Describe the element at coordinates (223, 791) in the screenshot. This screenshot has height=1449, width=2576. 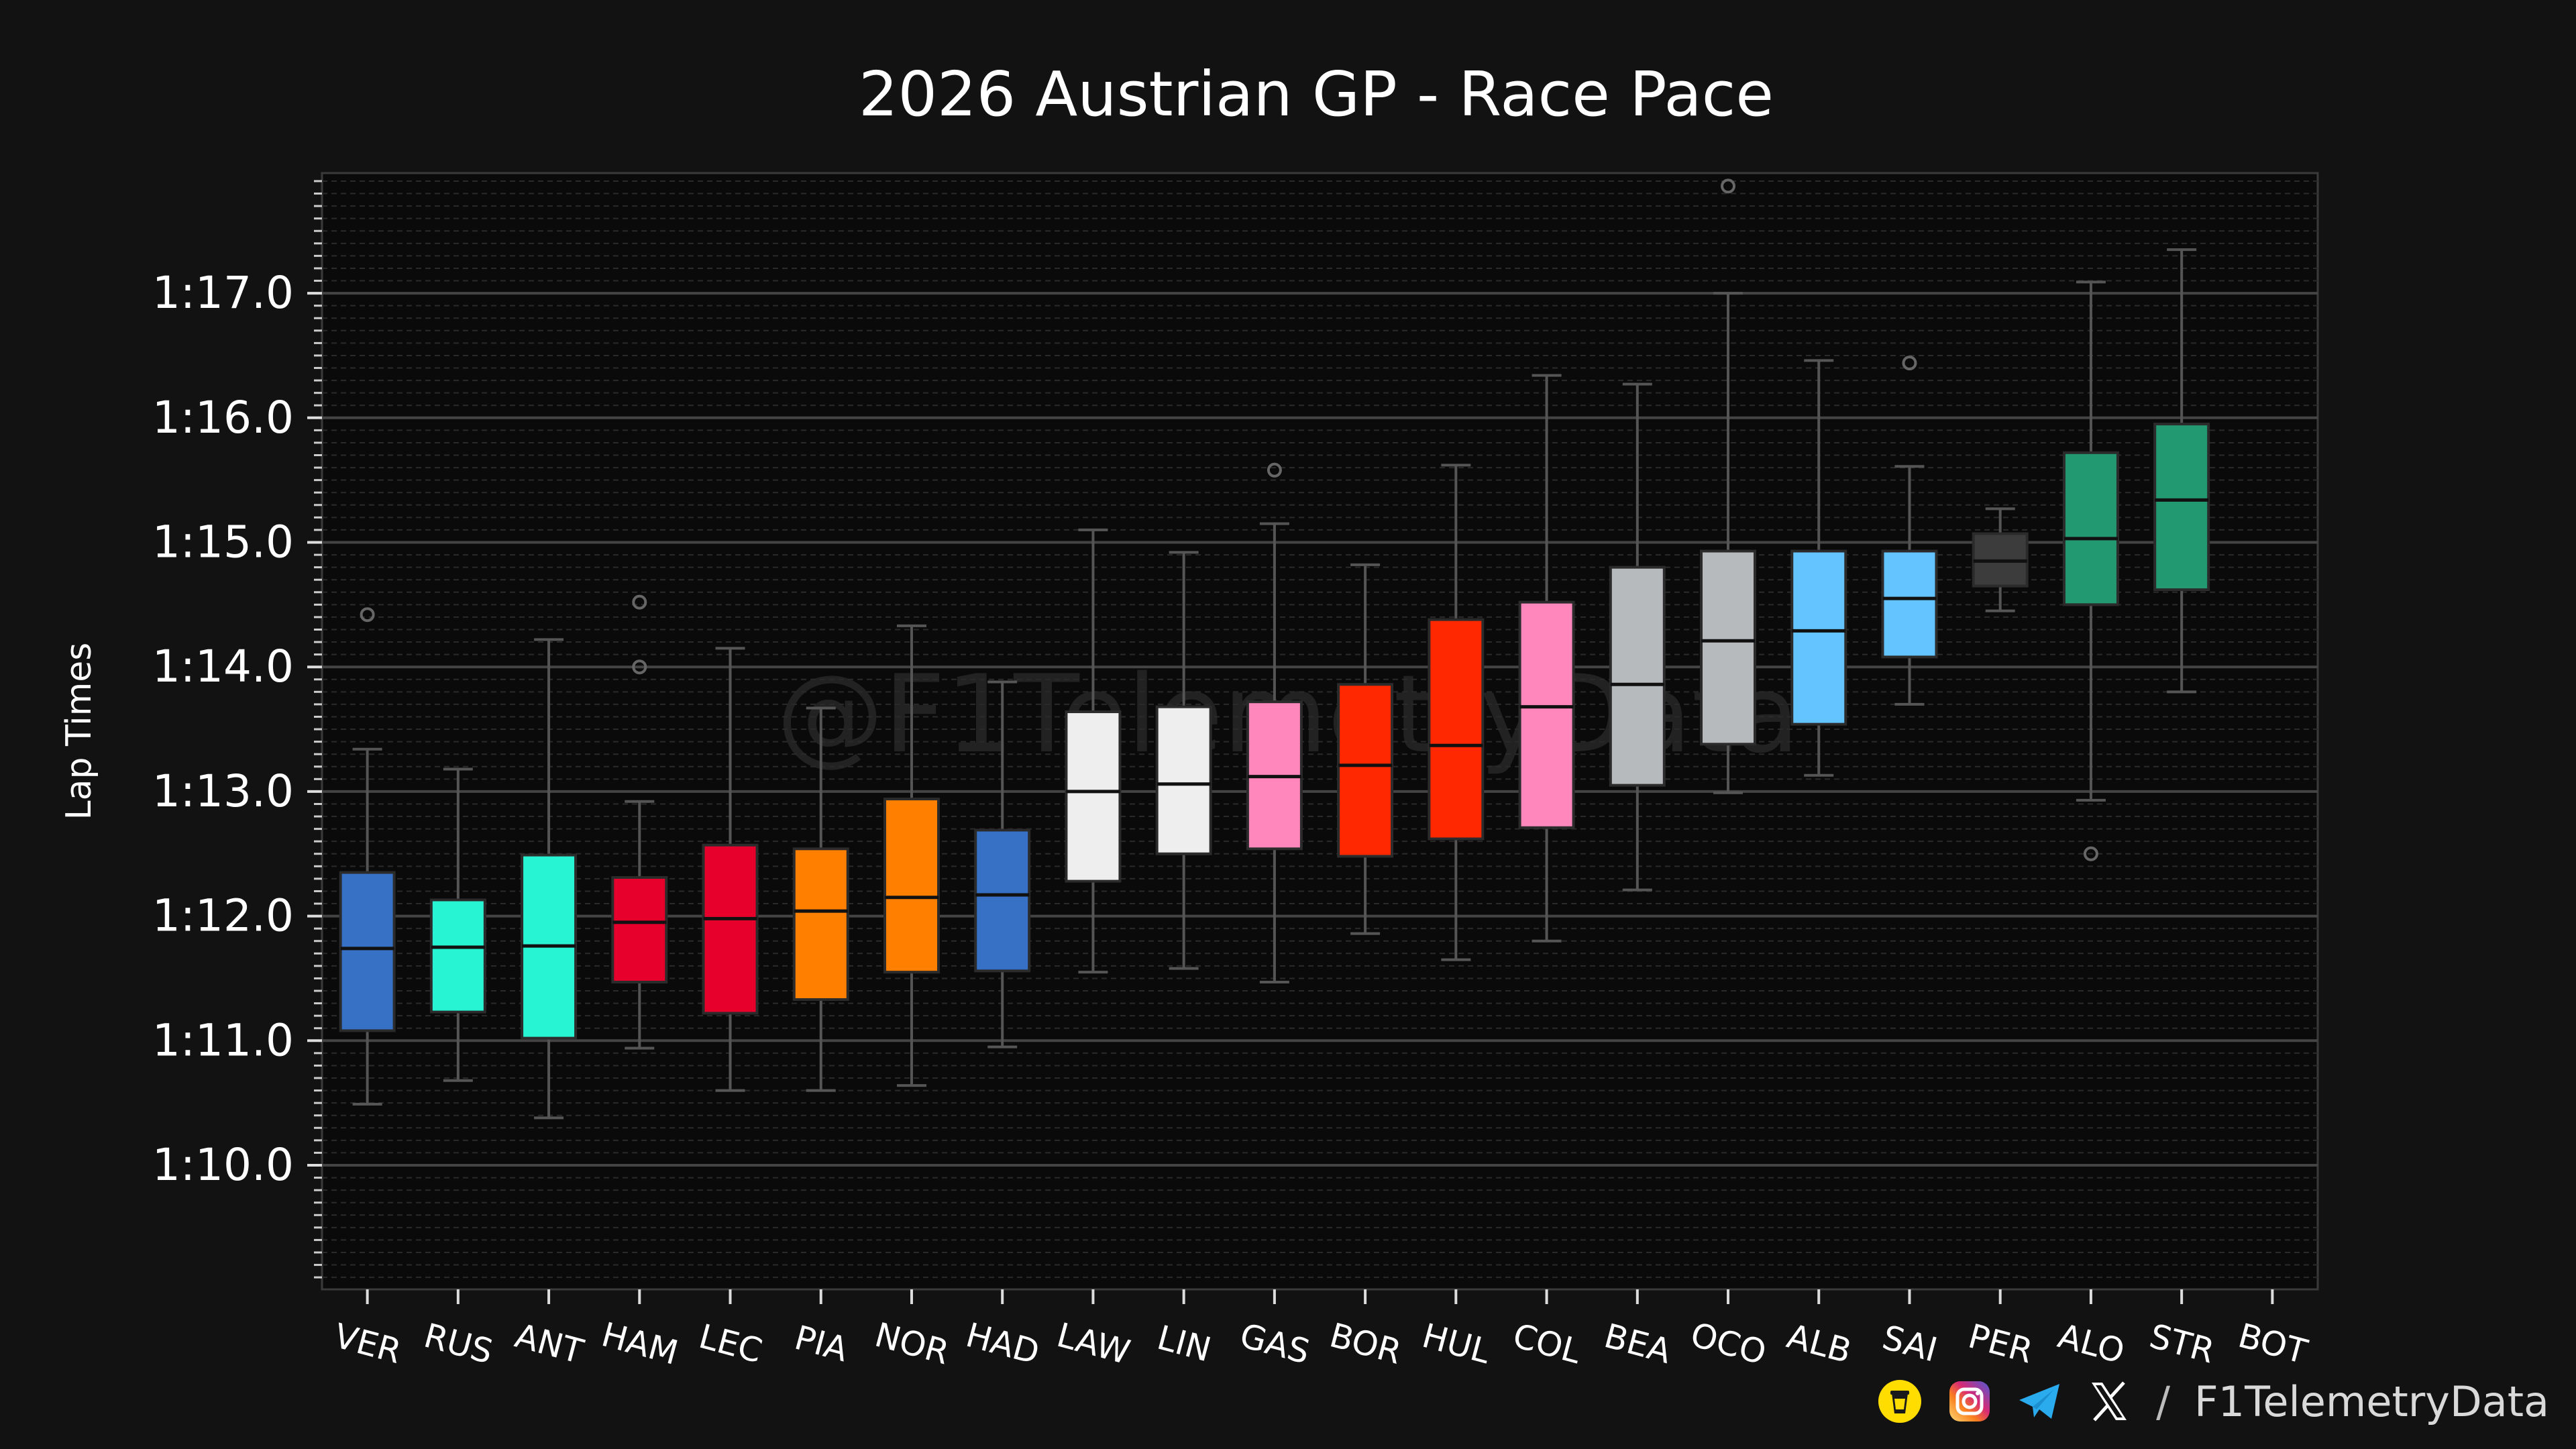
I see `y-tick-label: 1:13.0` at that location.